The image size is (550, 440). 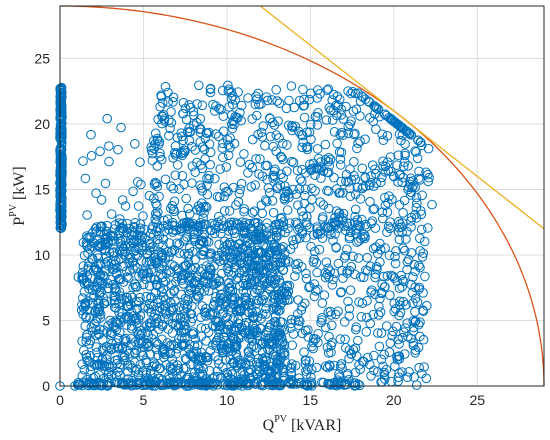 I want to click on y-tick-label: 20, so click(x=42, y=124).